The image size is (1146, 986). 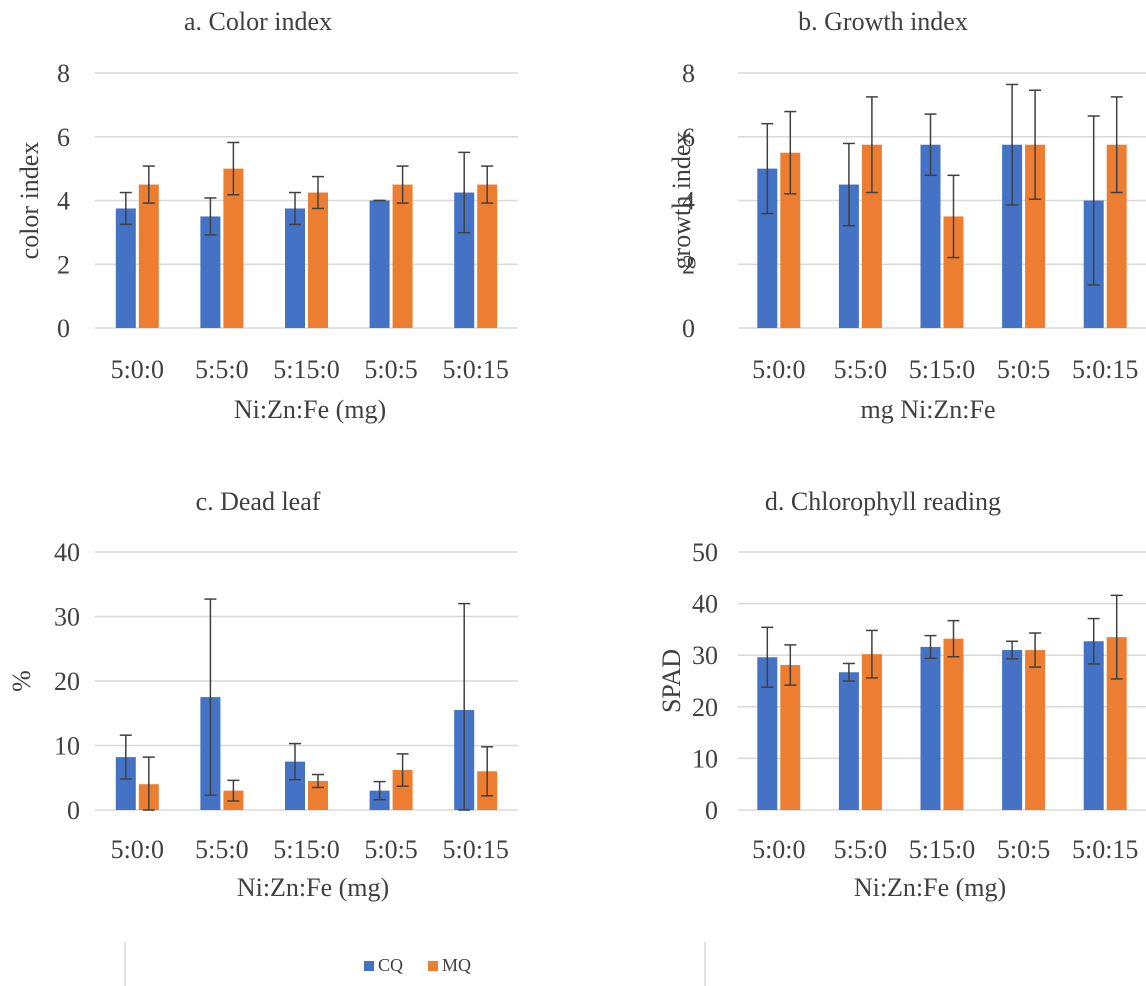 I want to click on legend-label-mq: MQ, so click(x=456, y=965).